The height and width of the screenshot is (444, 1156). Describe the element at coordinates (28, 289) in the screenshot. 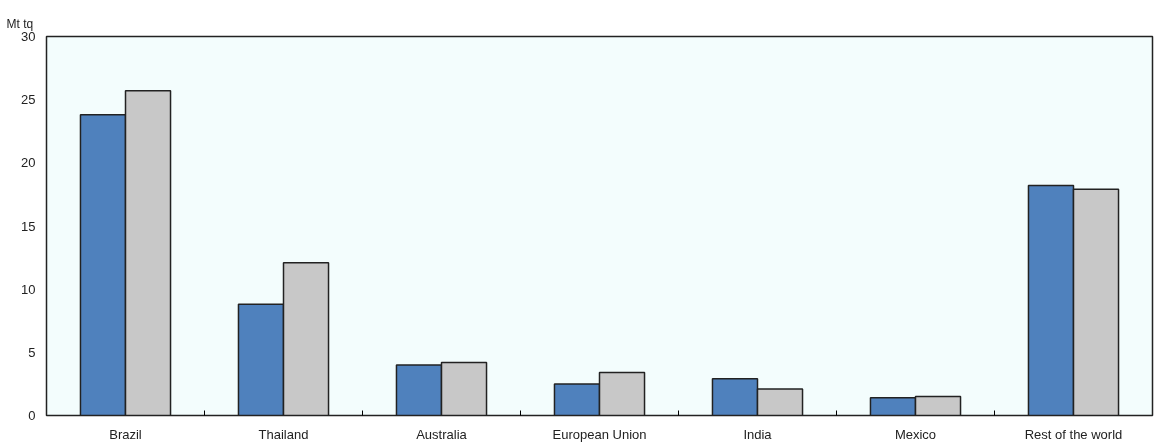

I see `y-tick-label: 10` at that location.